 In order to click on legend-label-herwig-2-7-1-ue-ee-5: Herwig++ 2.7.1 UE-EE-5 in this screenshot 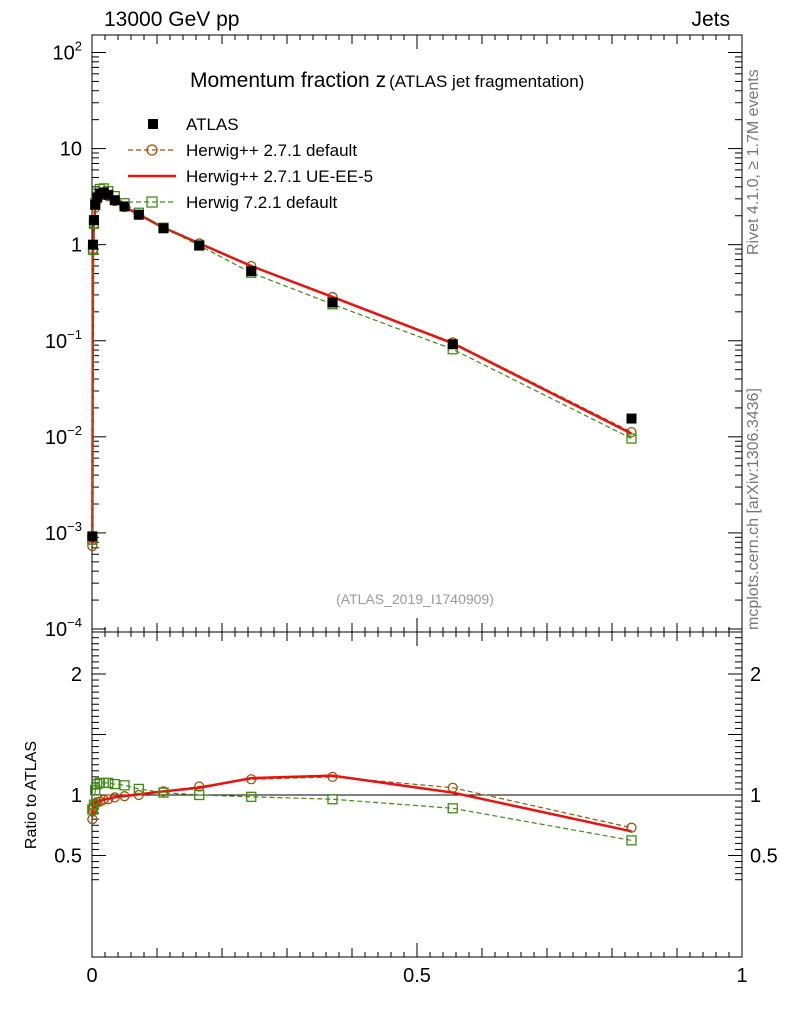, I will do `click(279, 176)`.